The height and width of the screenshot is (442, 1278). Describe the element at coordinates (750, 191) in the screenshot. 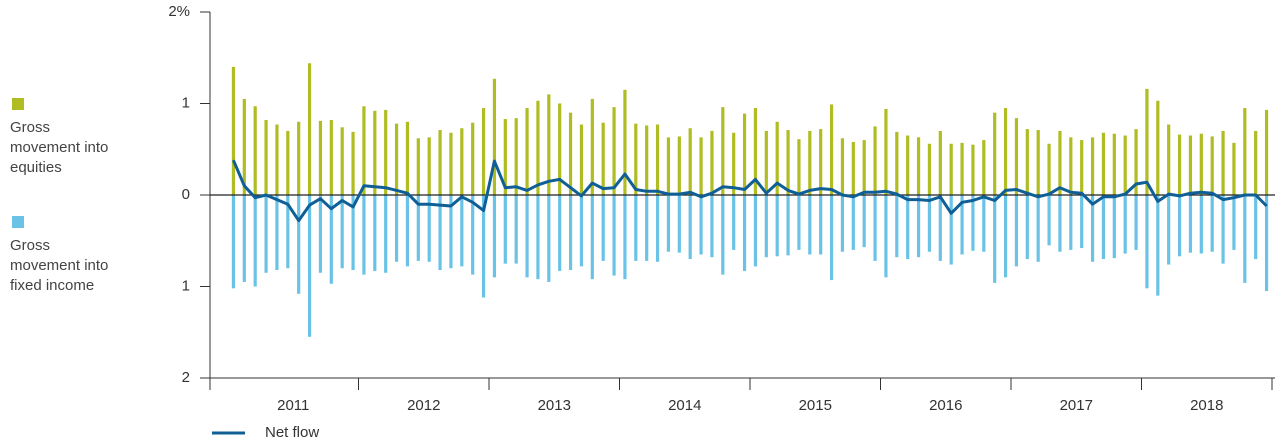

I see `net-flow-line` at that location.